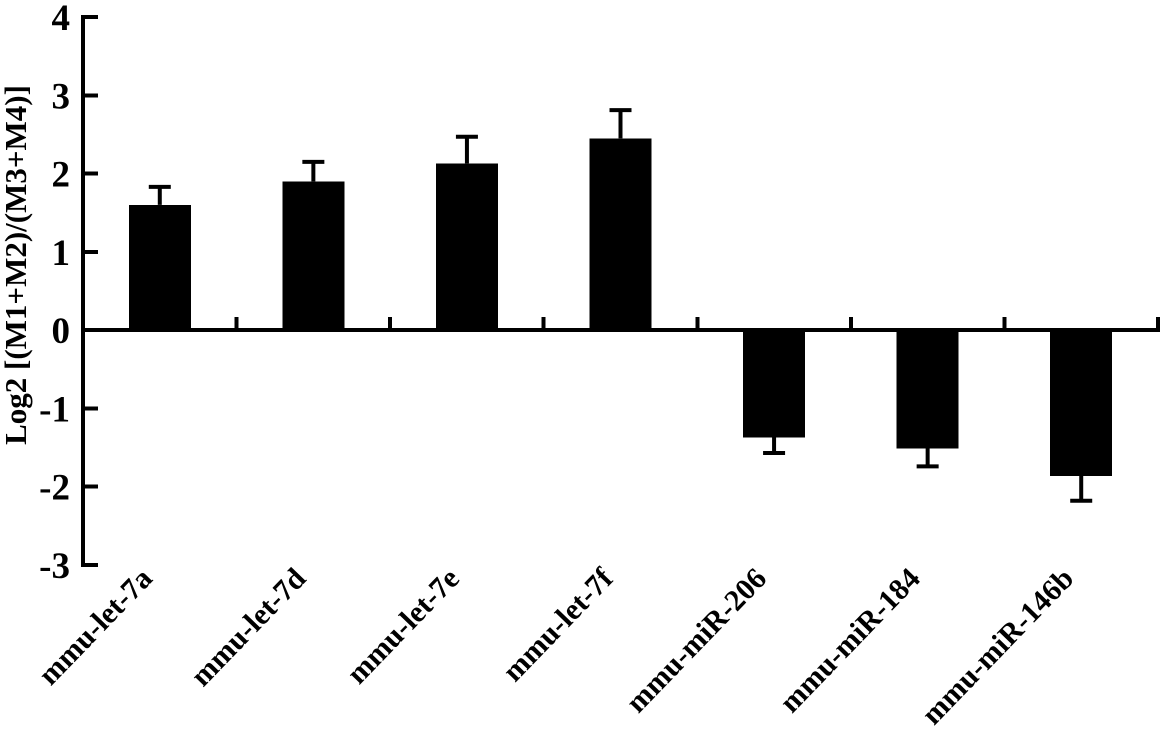 This screenshot has width=1163, height=753. I want to click on y-tick-label: 4, so click(61, 19).